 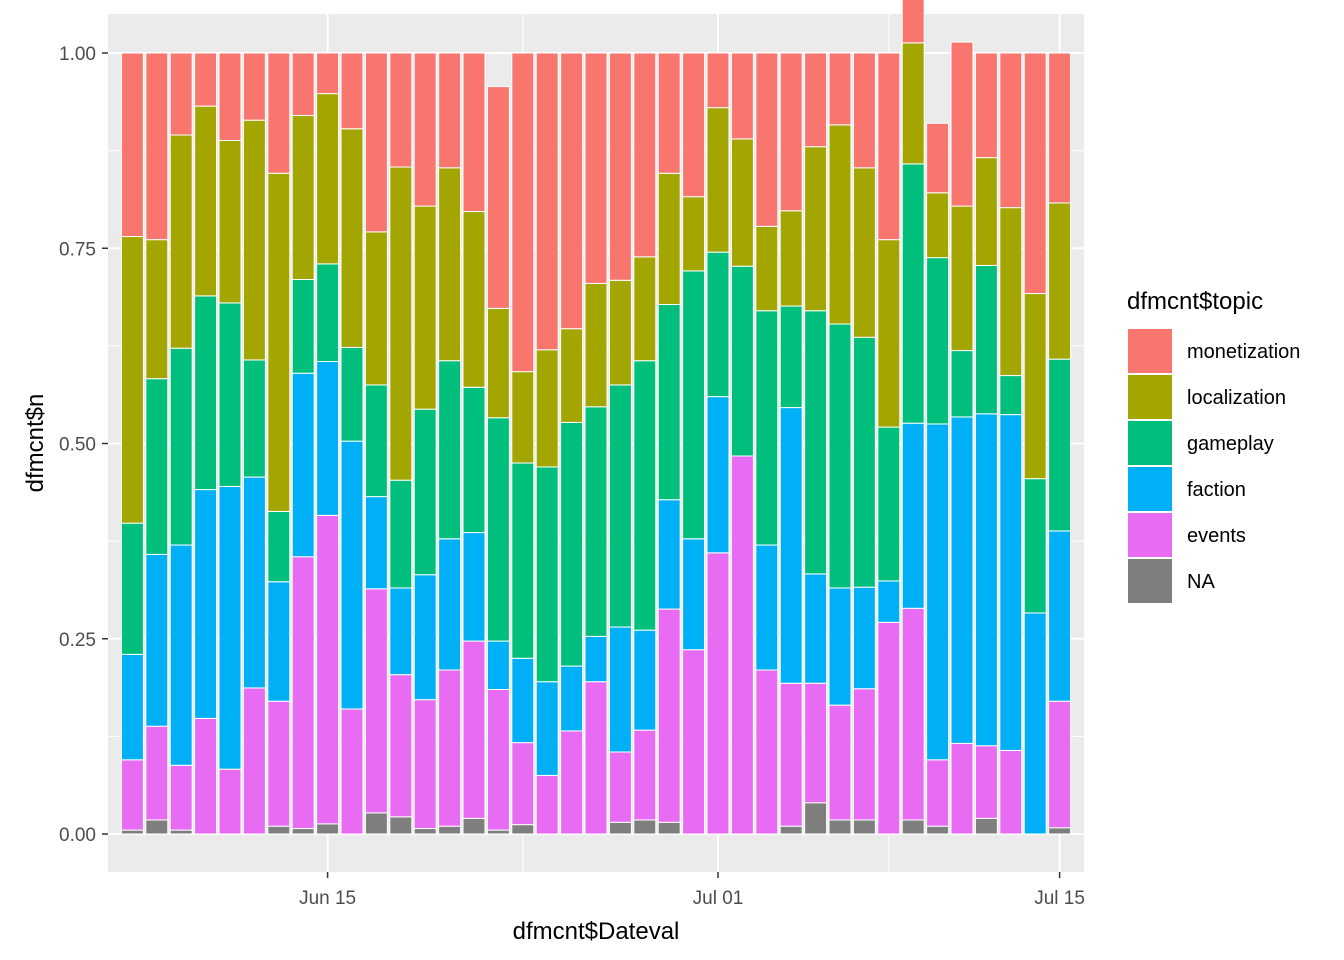 I want to click on y-tick-label: 0.75, so click(x=77, y=249).